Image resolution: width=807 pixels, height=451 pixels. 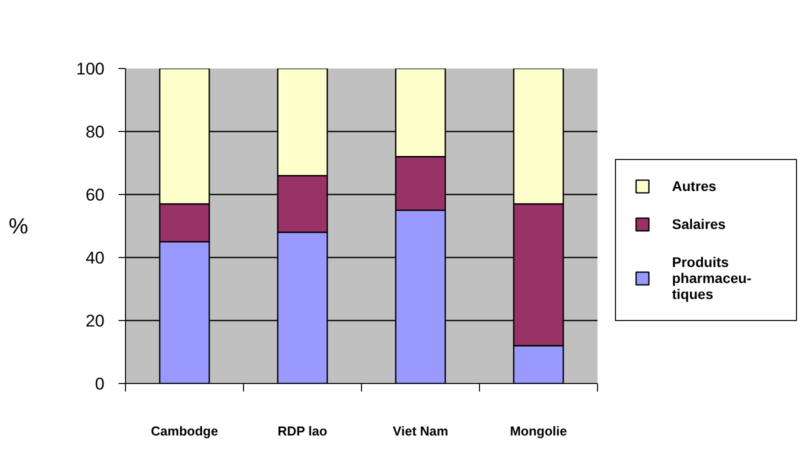 What do you see at coordinates (100, 384) in the screenshot?
I see `y-tick-label: 0` at bounding box center [100, 384].